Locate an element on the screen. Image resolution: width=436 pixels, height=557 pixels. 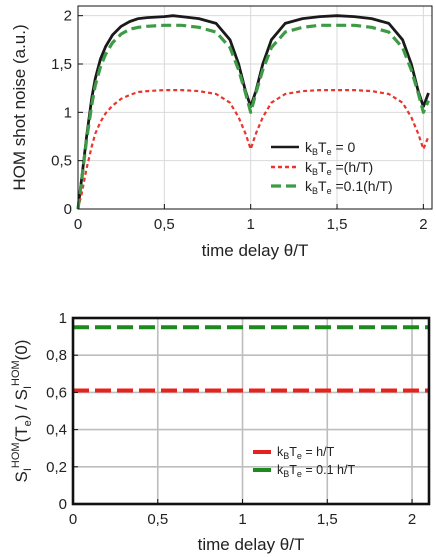
y-tick-label: 2 is located at coordinates (68, 16).